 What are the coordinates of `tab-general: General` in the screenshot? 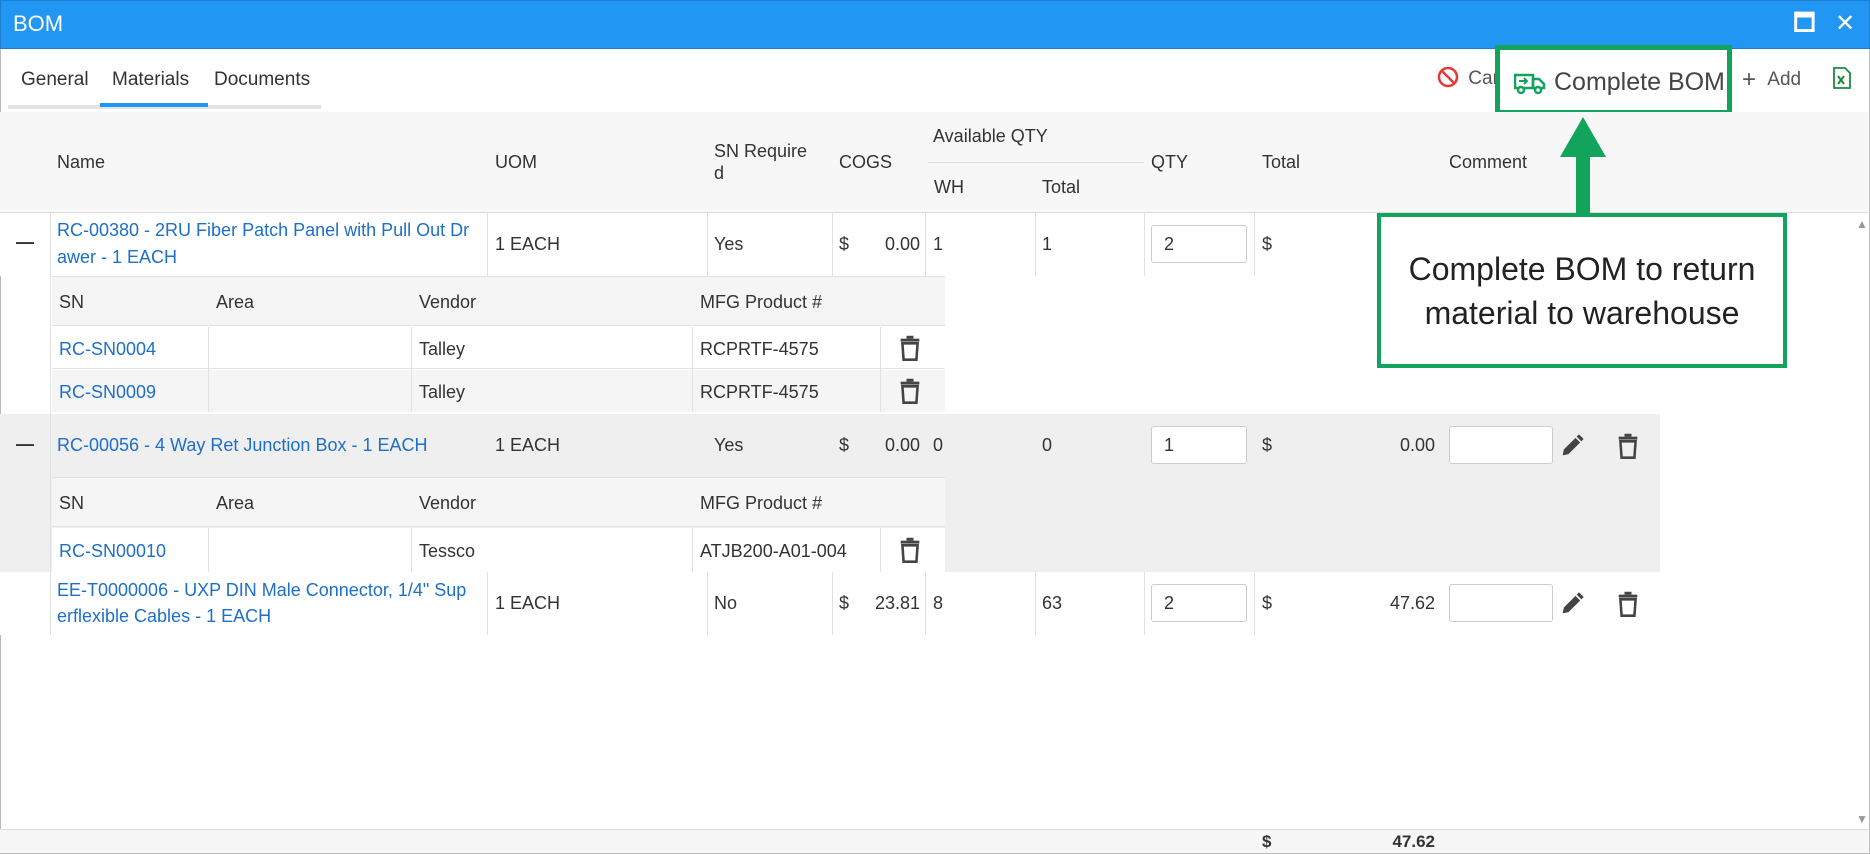 It's located at (55, 79).